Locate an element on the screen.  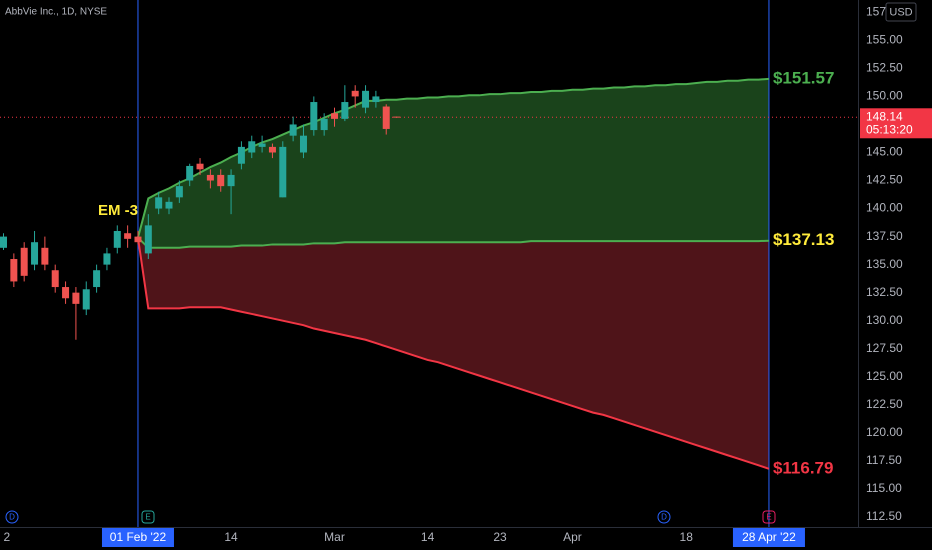
y-tick-label: 140.00 is located at coordinates (884, 208).